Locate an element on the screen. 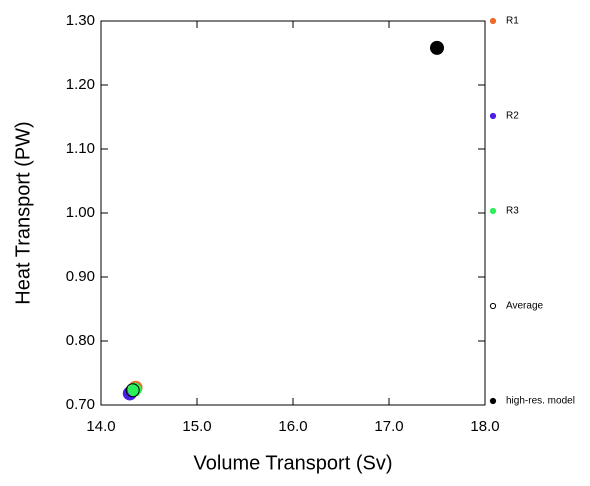 This screenshot has height=486, width=590. legend-label: high-res. model is located at coordinates (540, 401).